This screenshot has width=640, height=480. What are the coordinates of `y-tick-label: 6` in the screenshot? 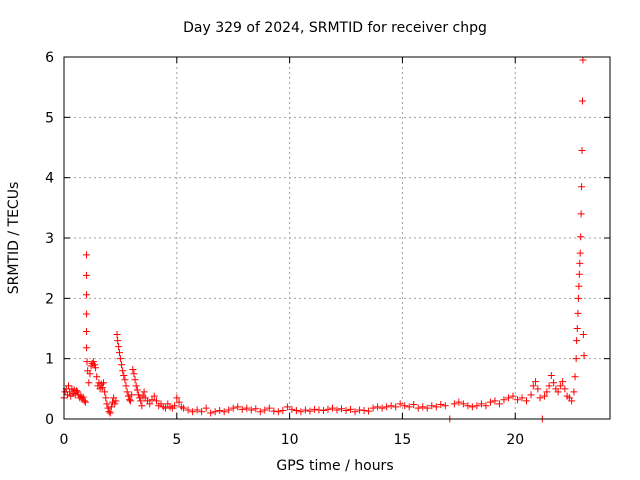 It's located at (49, 58).